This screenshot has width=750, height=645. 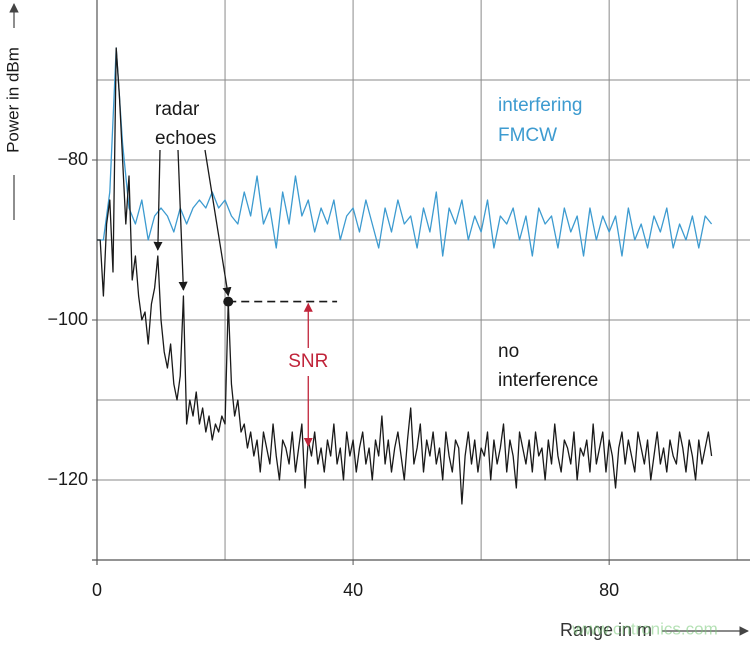 I want to click on annotation-text: FMCW, so click(x=527, y=135).